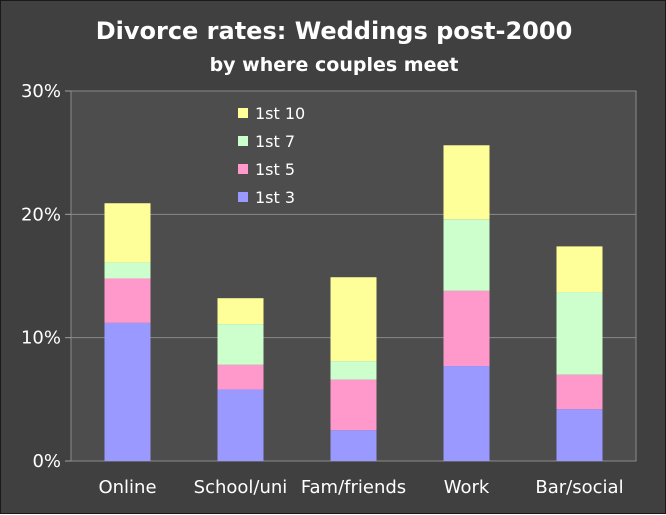 The width and height of the screenshot is (666, 515). I want to click on y-tick-label: 0%, so click(46, 461).